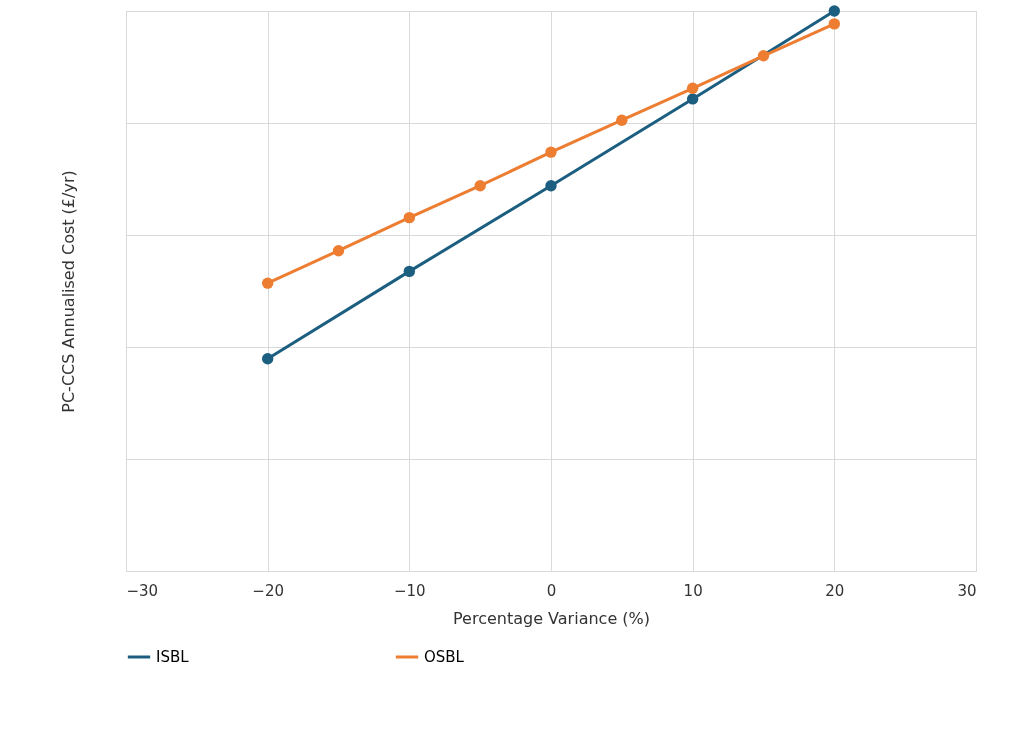 The image size is (1025, 747). What do you see at coordinates (967, 590) in the screenshot?
I see `x-tick-label: 30` at bounding box center [967, 590].